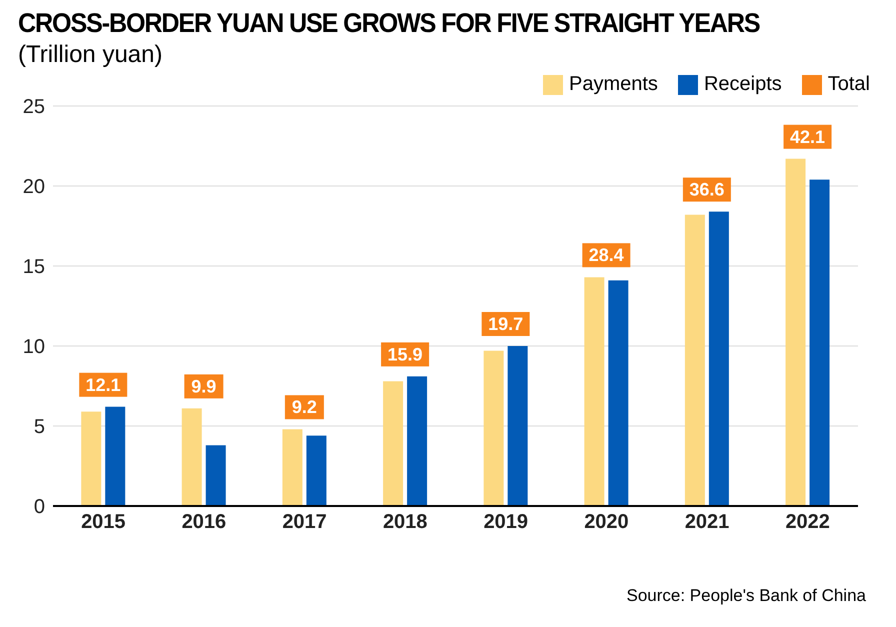 Image resolution: width=896 pixels, height=627 pixels. What do you see at coordinates (606, 522) in the screenshot?
I see `x-tick-label: 2020` at bounding box center [606, 522].